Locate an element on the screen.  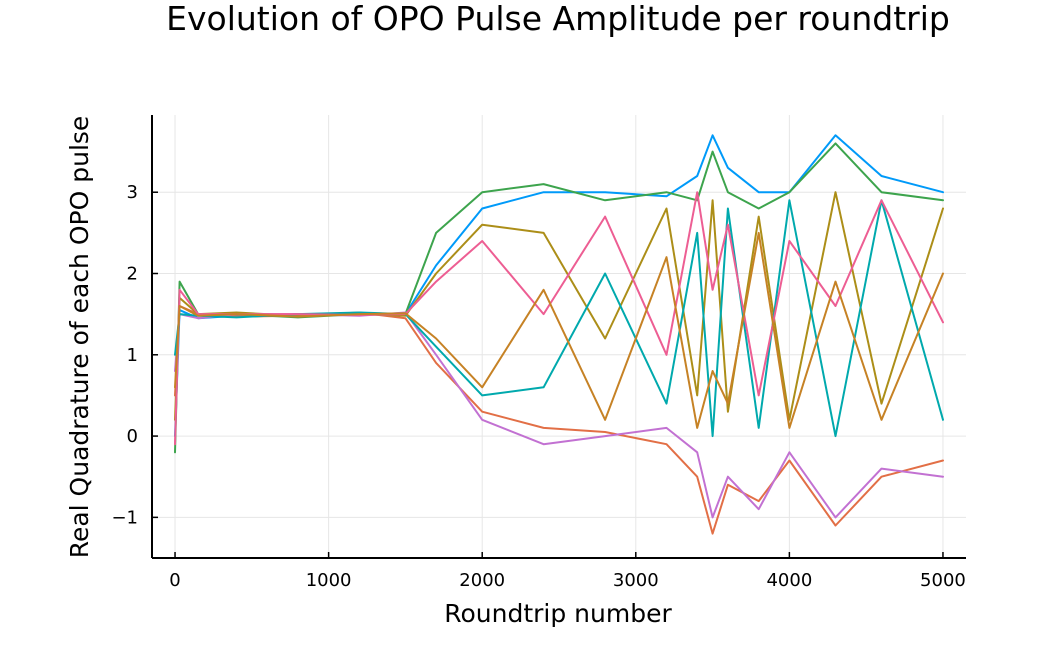
x-axis-label: Roundtrip number is located at coordinates (558, 613).